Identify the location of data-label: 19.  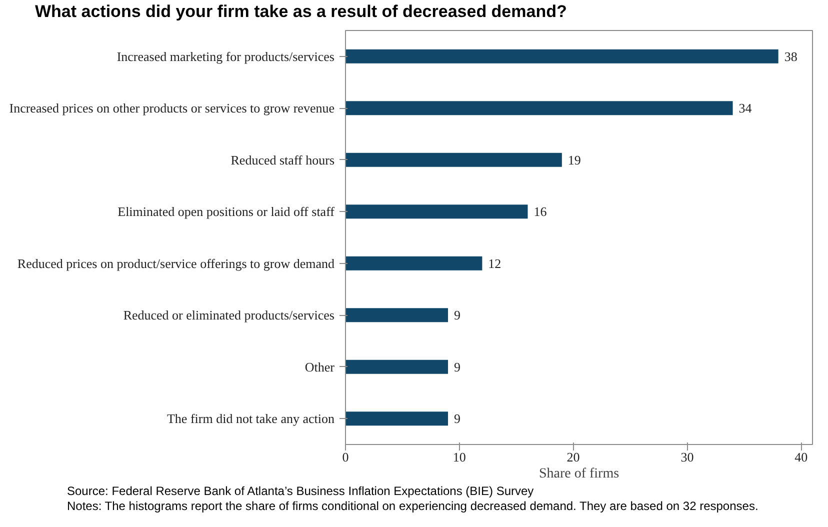
(574, 160).